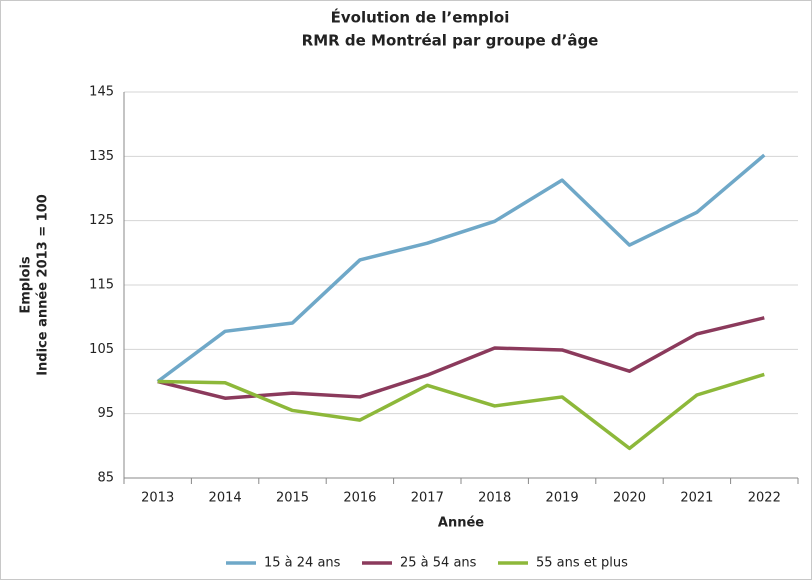  What do you see at coordinates (26, 285) in the screenshot?
I see `y-axis-label: Emplois` at bounding box center [26, 285].